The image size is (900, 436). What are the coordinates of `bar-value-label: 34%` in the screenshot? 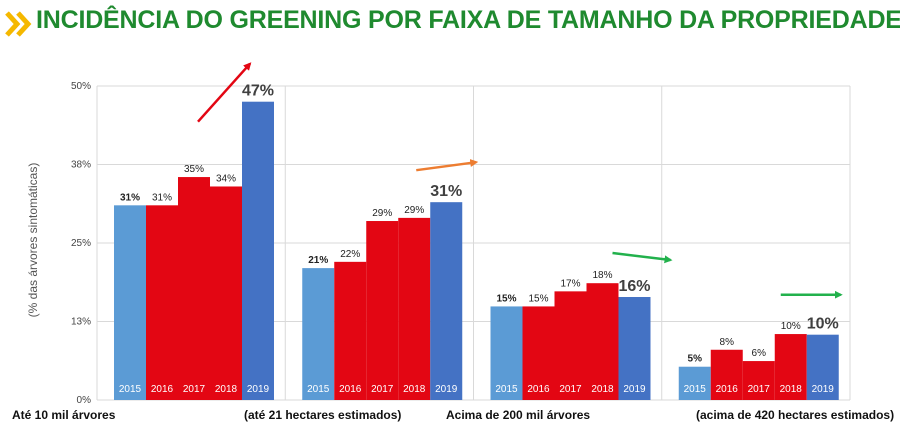 It's located at (226, 178).